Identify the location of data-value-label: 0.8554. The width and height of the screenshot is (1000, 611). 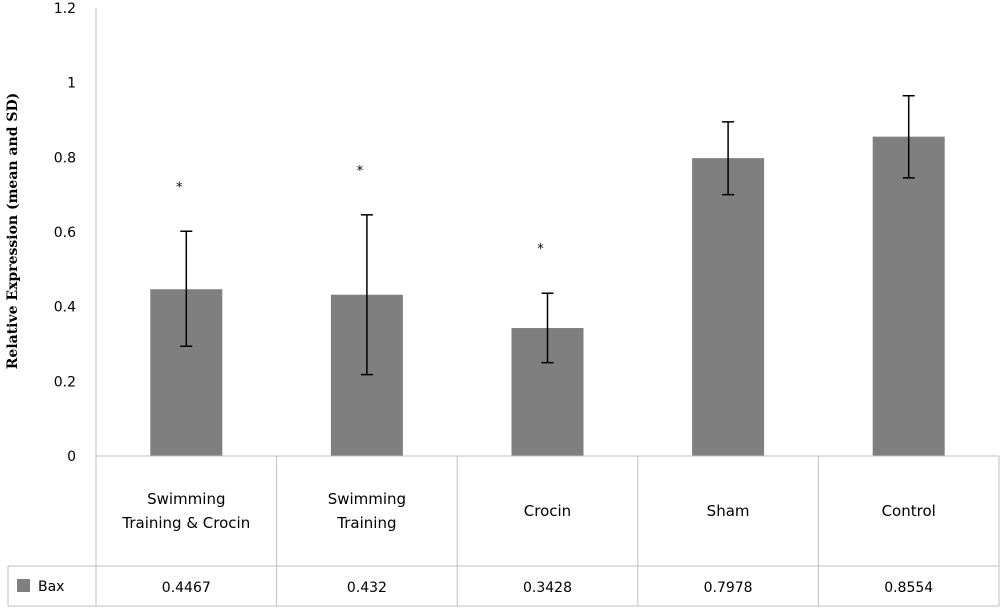
(908, 588).